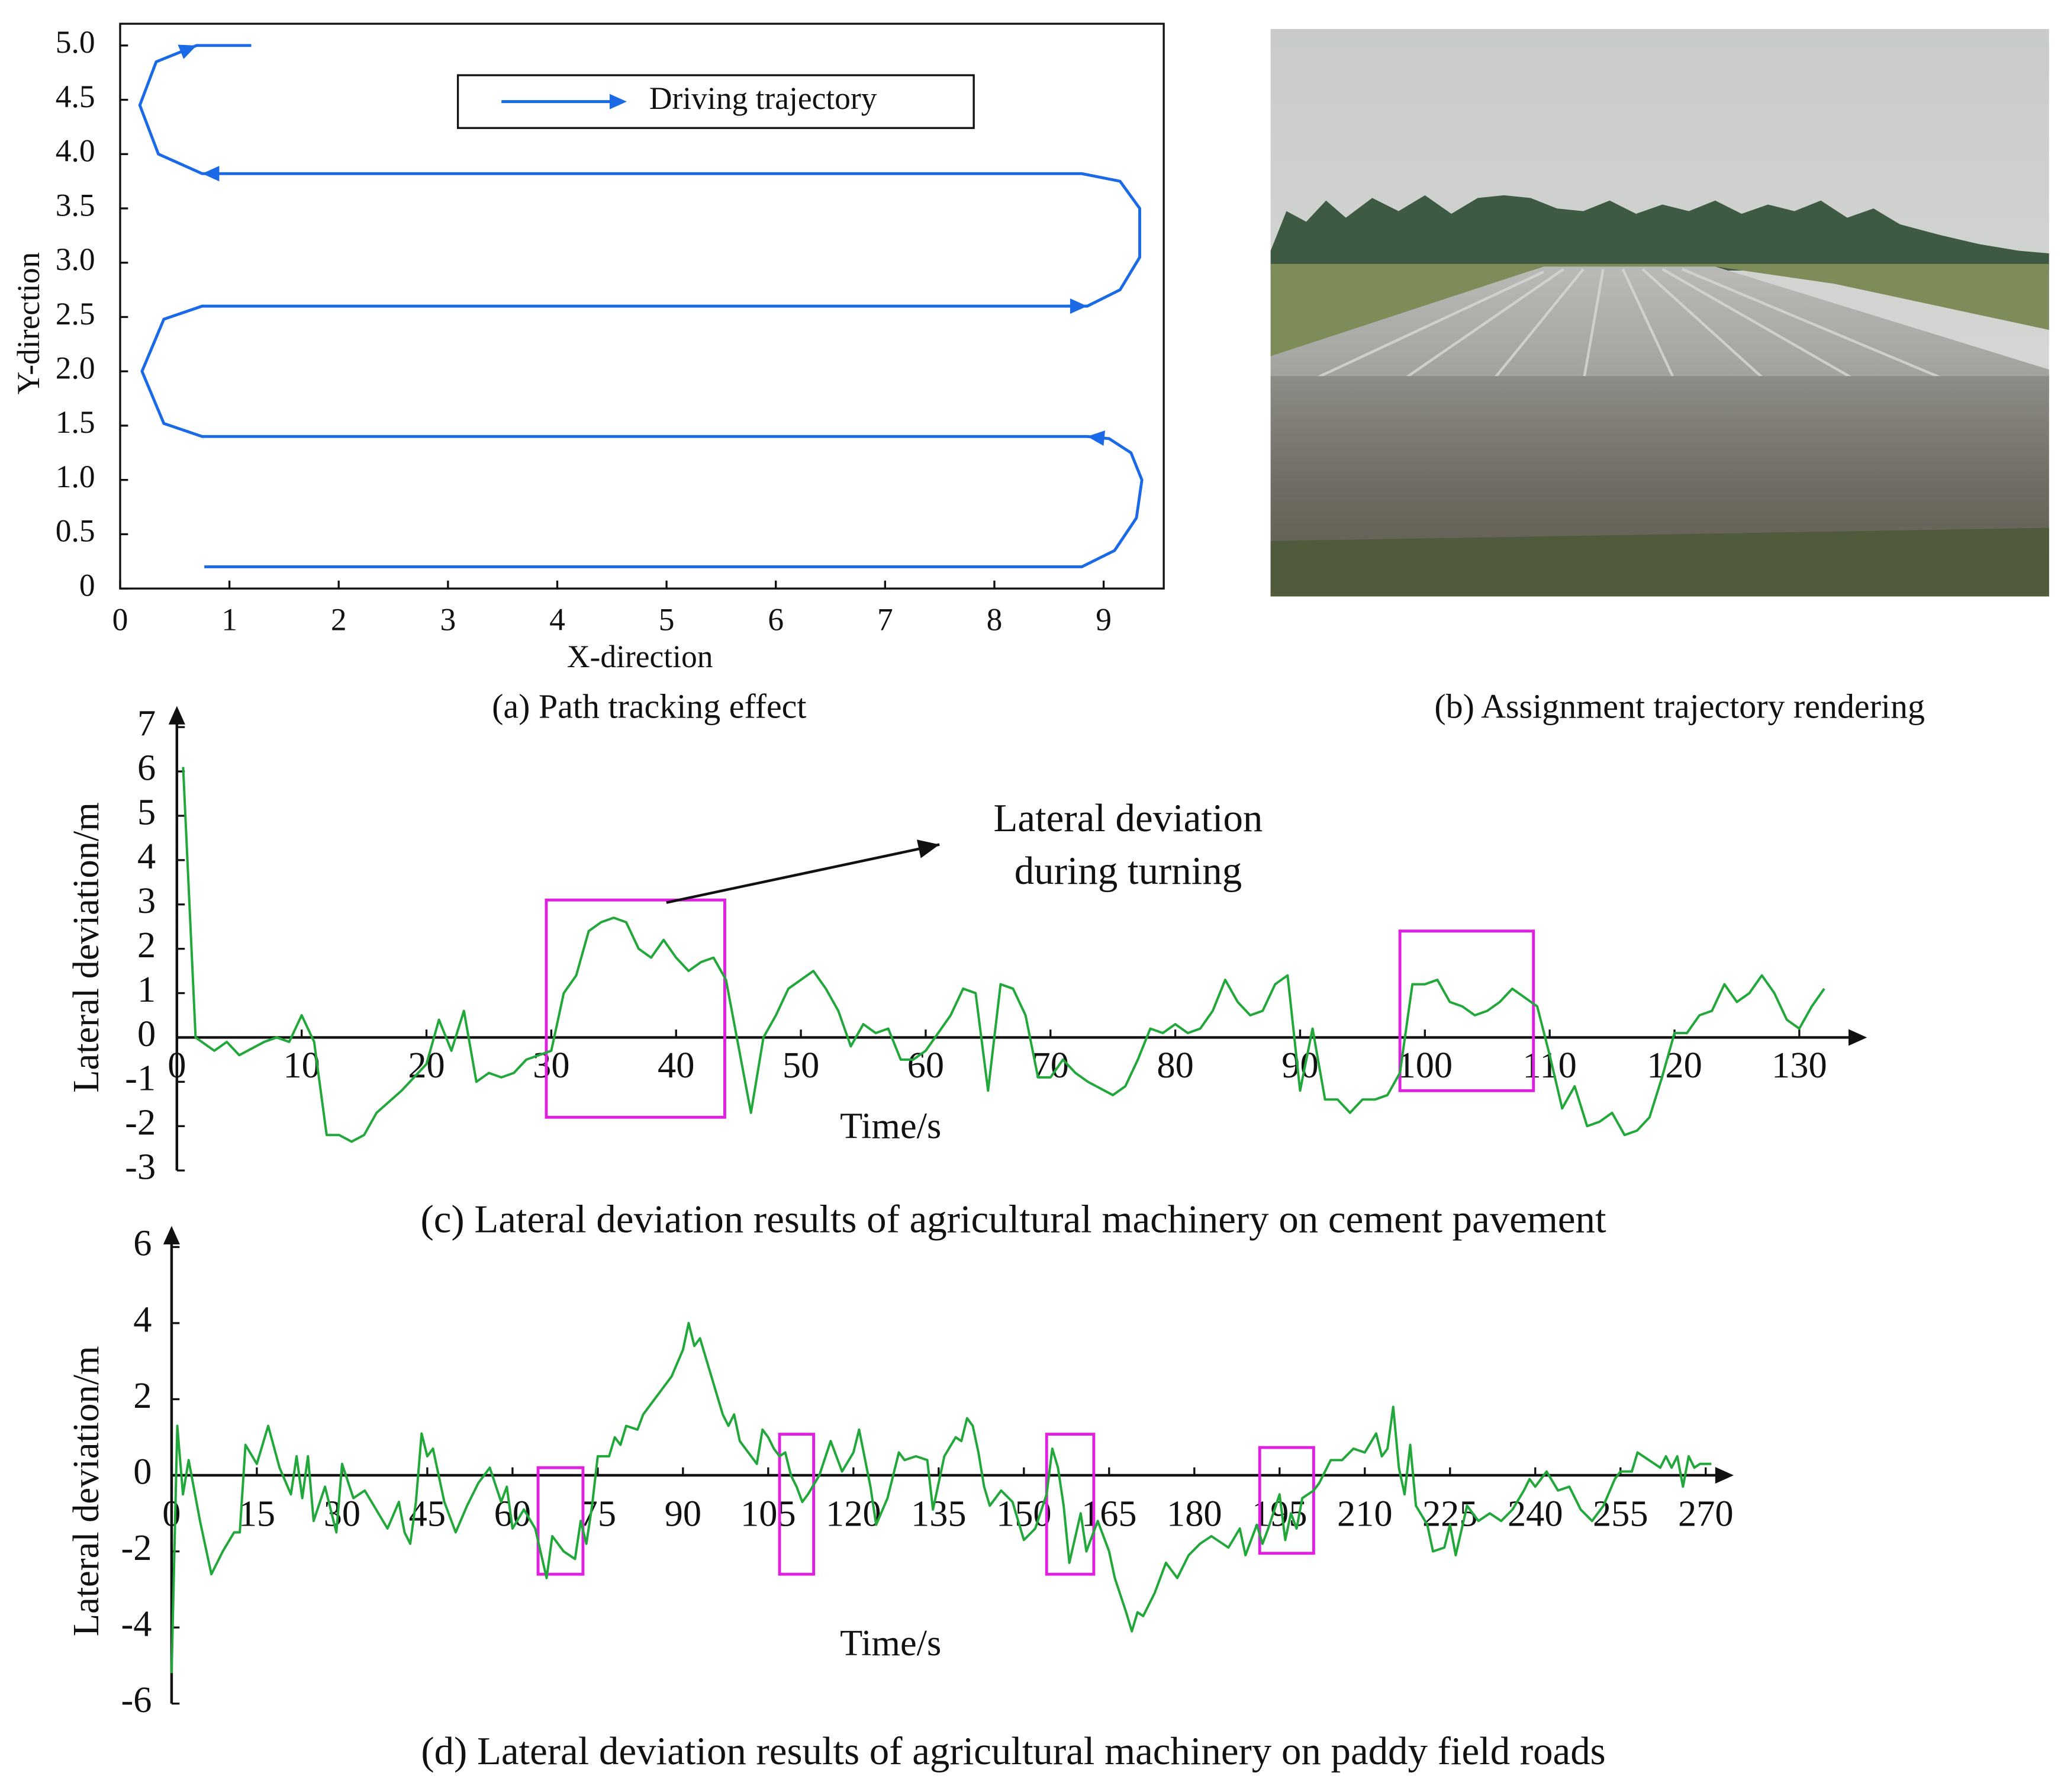  What do you see at coordinates (1620, 1514) in the screenshot?
I see `x-tick-label: 255` at bounding box center [1620, 1514].